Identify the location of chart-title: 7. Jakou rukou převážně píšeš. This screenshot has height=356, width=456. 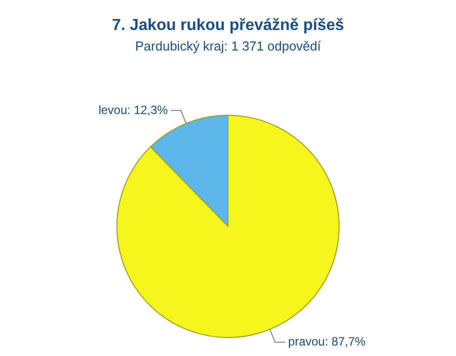
(228, 25).